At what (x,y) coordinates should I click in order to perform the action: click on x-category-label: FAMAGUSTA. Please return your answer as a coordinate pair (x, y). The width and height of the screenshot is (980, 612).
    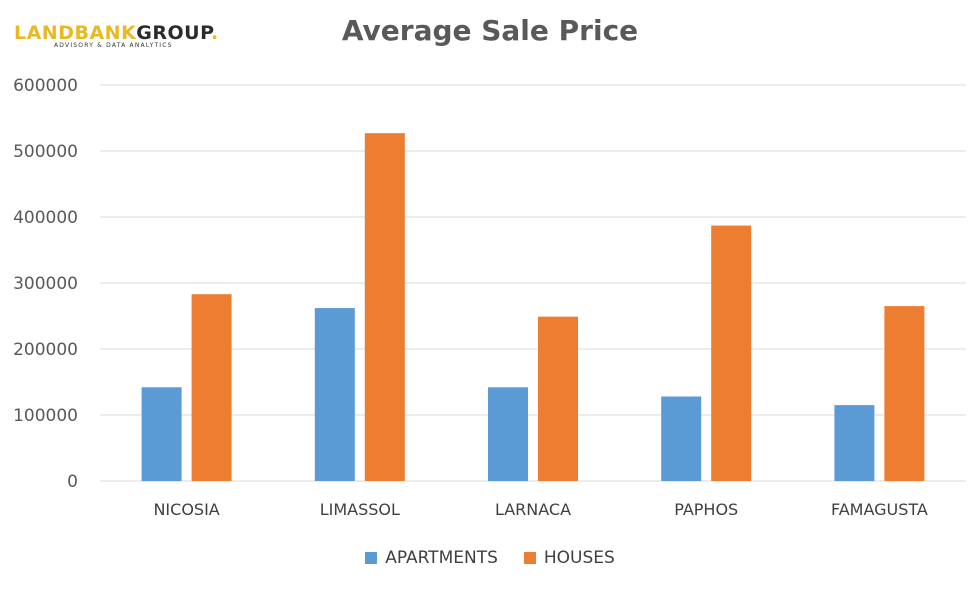
    Looking at the image, I should click on (879, 509).